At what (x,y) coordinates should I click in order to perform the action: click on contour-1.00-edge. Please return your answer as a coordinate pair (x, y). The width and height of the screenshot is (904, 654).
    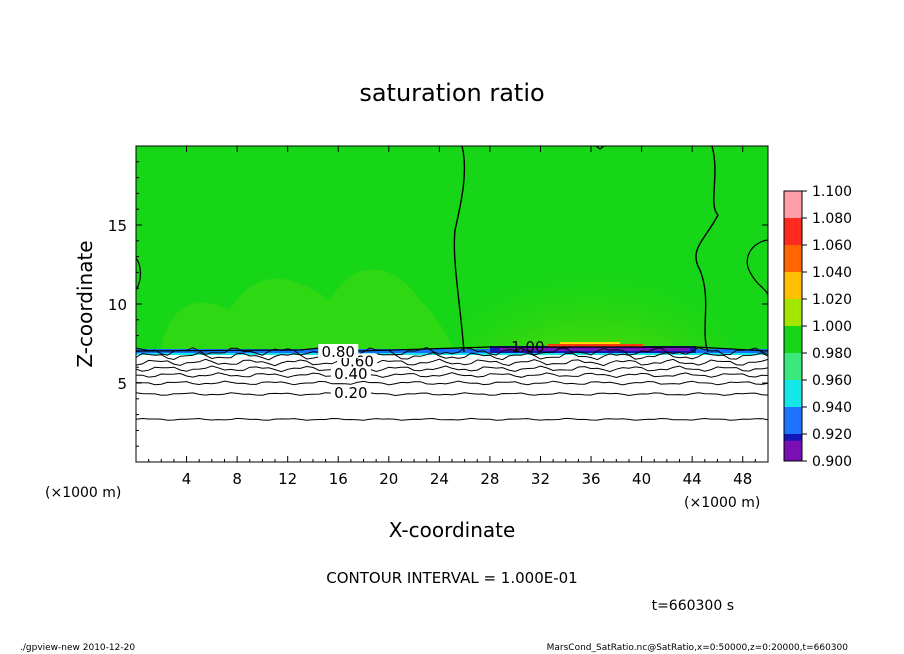
    Looking at the image, I should click on (139, 274).